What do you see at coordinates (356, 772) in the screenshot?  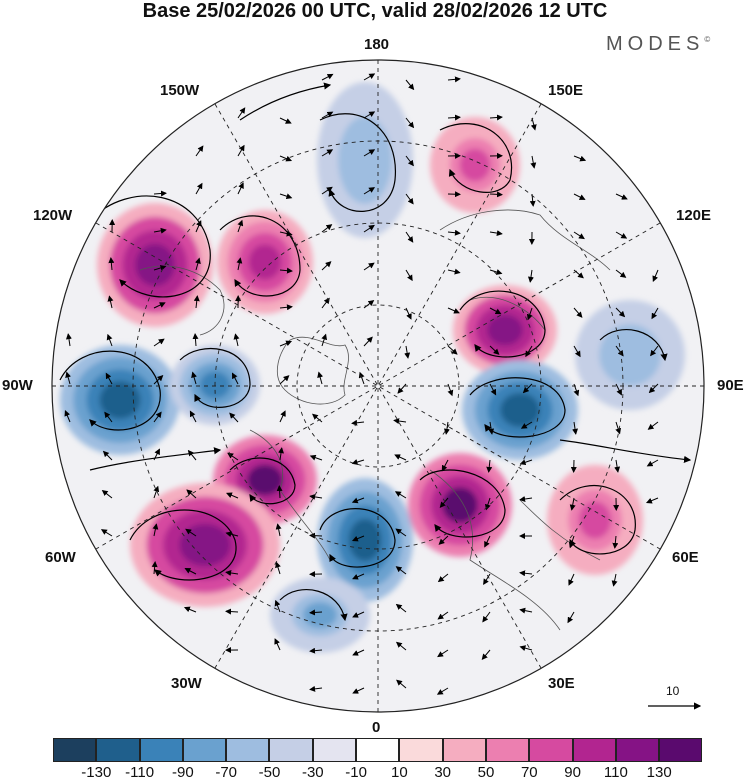 I see `colorbar-tick-label: -10` at bounding box center [356, 772].